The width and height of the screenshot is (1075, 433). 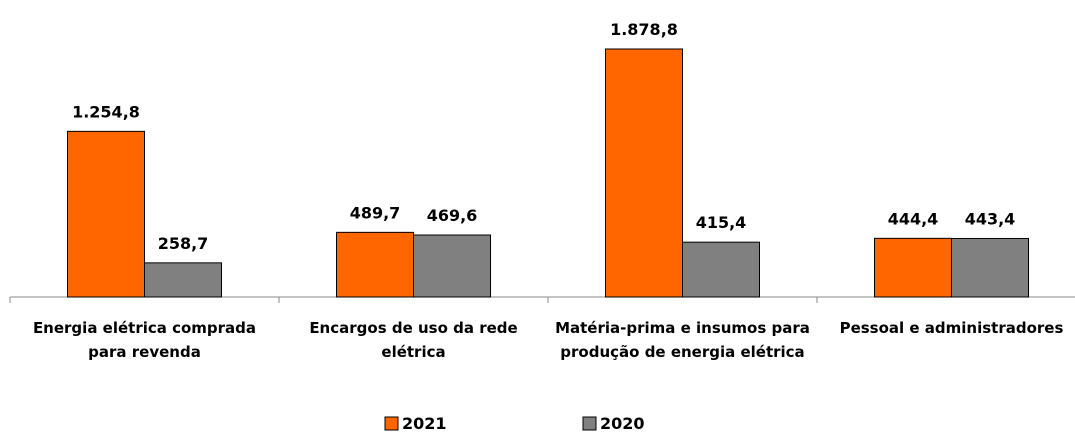 What do you see at coordinates (424, 423) in the screenshot?
I see `legend-label: 2021` at bounding box center [424, 423].